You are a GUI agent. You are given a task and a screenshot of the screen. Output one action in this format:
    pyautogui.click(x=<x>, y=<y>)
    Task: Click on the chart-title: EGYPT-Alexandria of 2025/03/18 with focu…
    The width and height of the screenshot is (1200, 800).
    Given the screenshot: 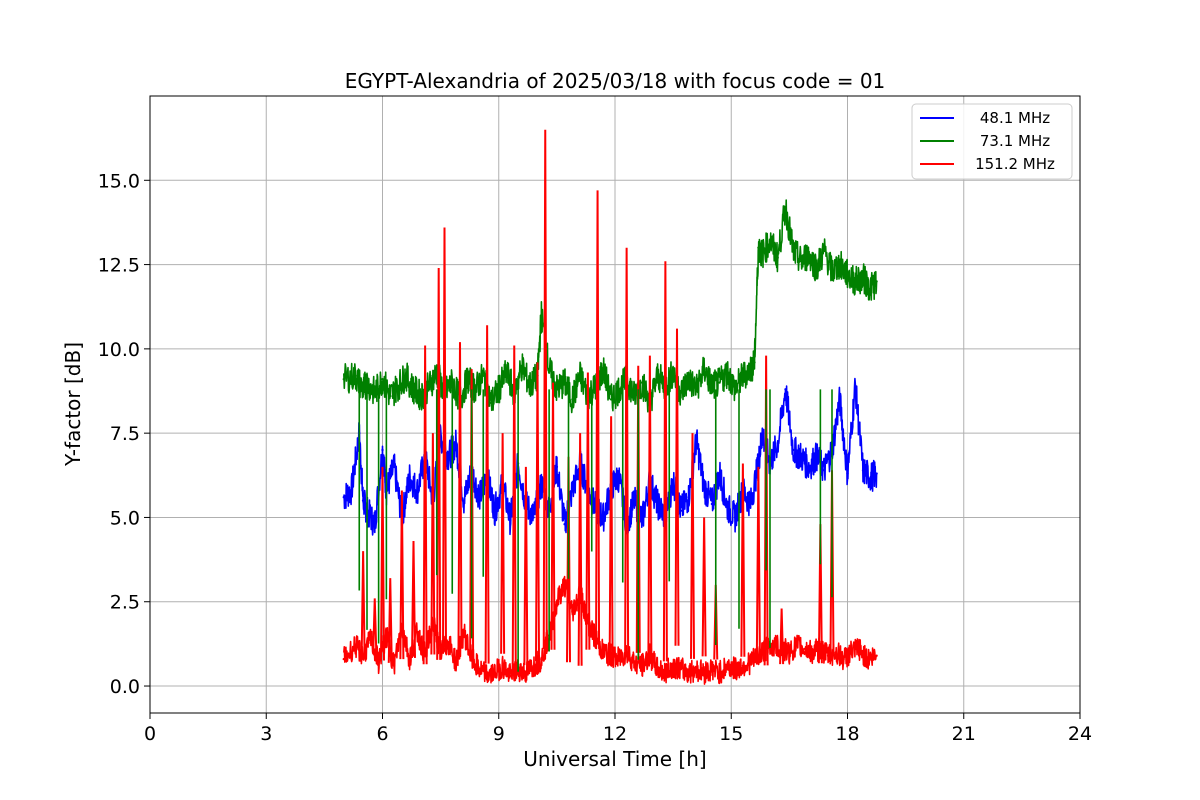 What is the action you would take?
    pyautogui.click(x=615, y=81)
    